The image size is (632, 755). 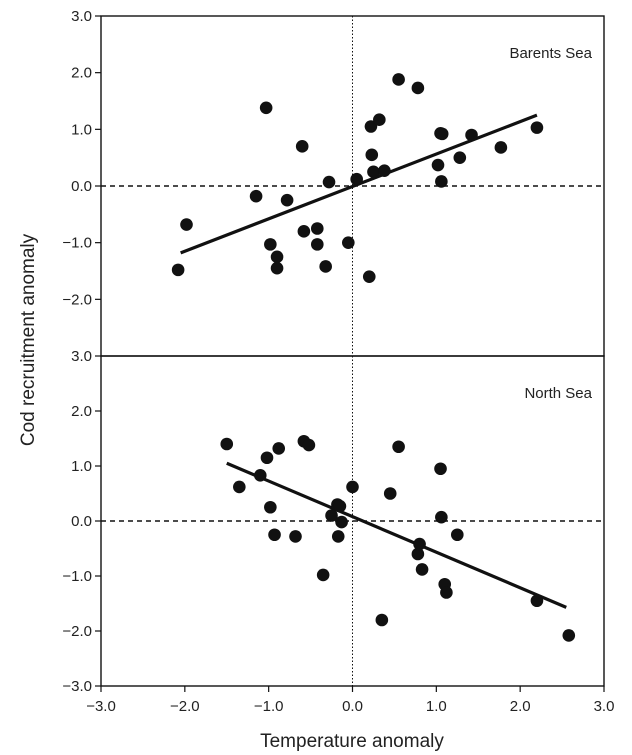 What do you see at coordinates (604, 706) in the screenshot?
I see `x-tick-label: 3.0` at bounding box center [604, 706].